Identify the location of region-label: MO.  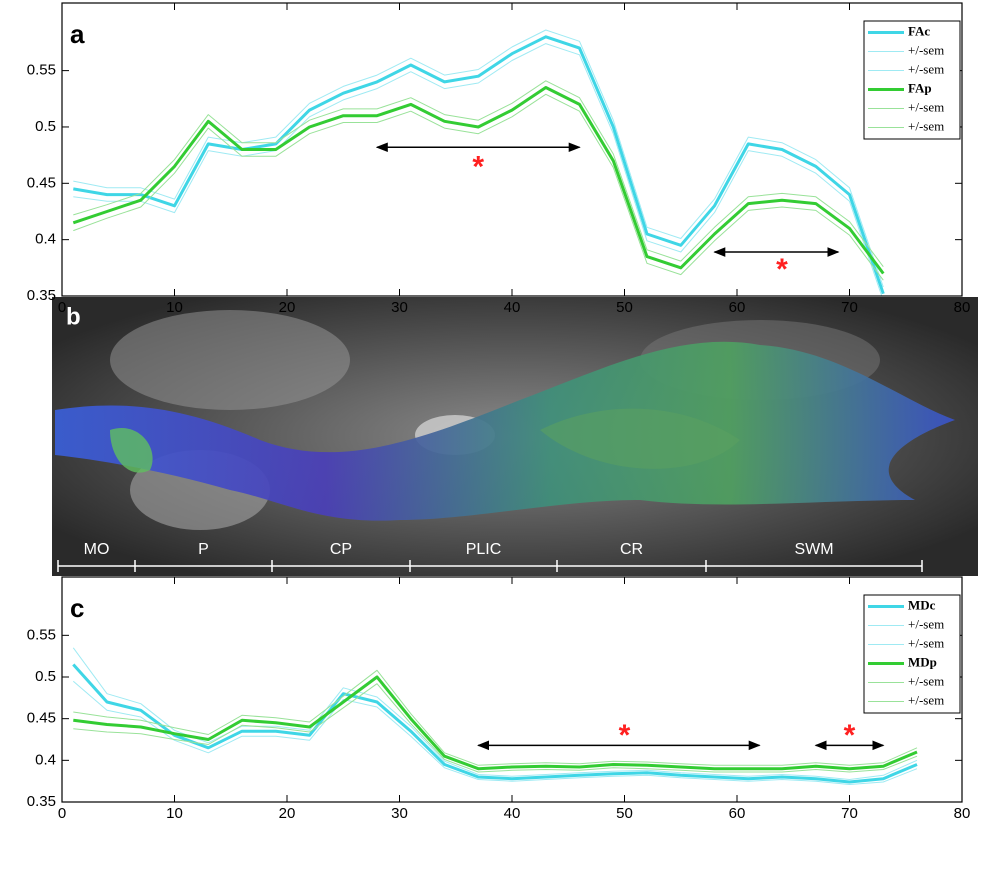
(97, 549).